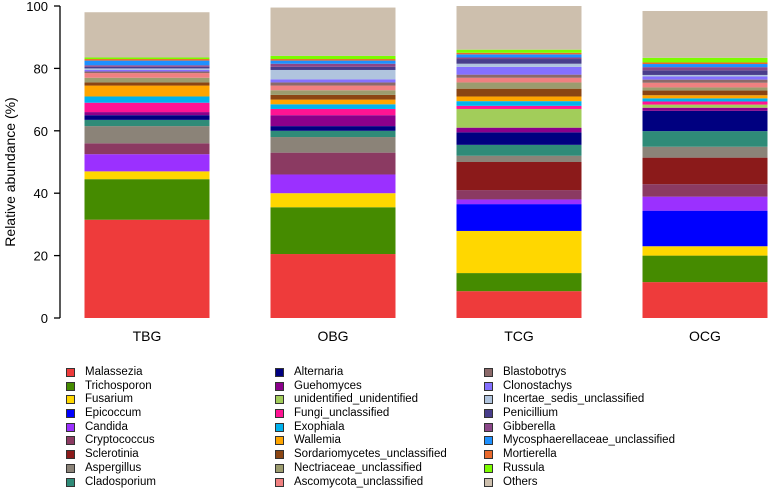  I want to click on legend-label: Incertae_sedis_unclassified, so click(574, 399).